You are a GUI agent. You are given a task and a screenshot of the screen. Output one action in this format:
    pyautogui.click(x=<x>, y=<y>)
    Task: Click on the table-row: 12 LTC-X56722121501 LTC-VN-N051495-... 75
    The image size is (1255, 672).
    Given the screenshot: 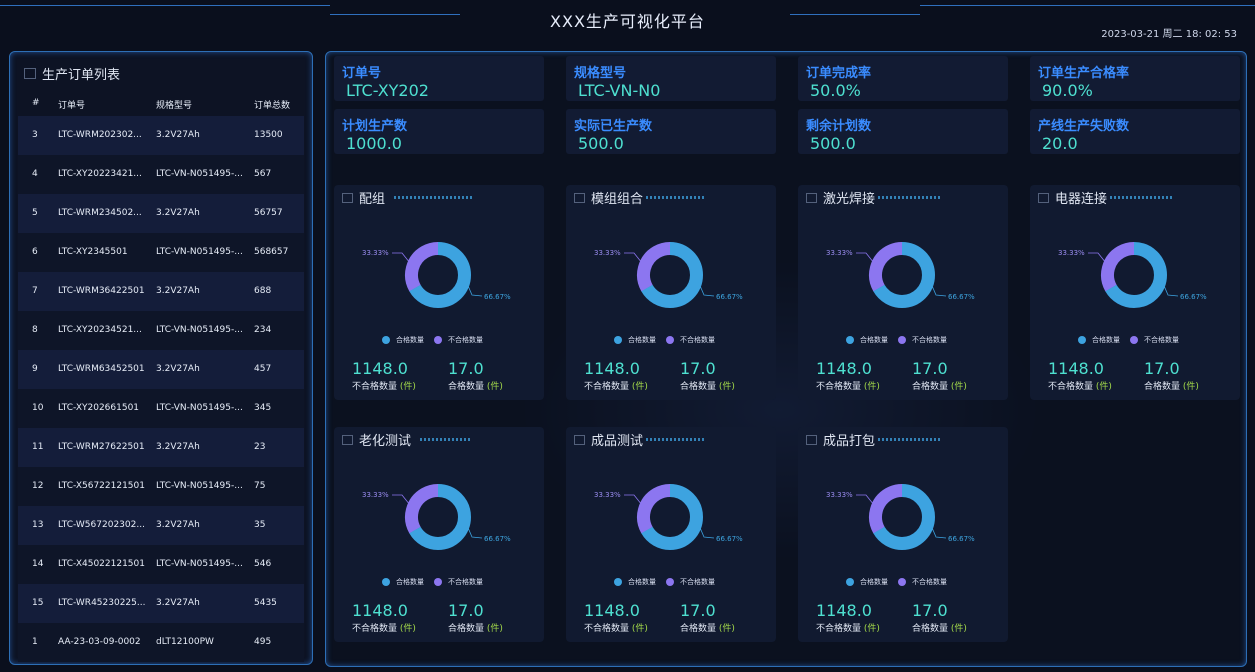 What is the action you would take?
    pyautogui.click(x=161, y=486)
    